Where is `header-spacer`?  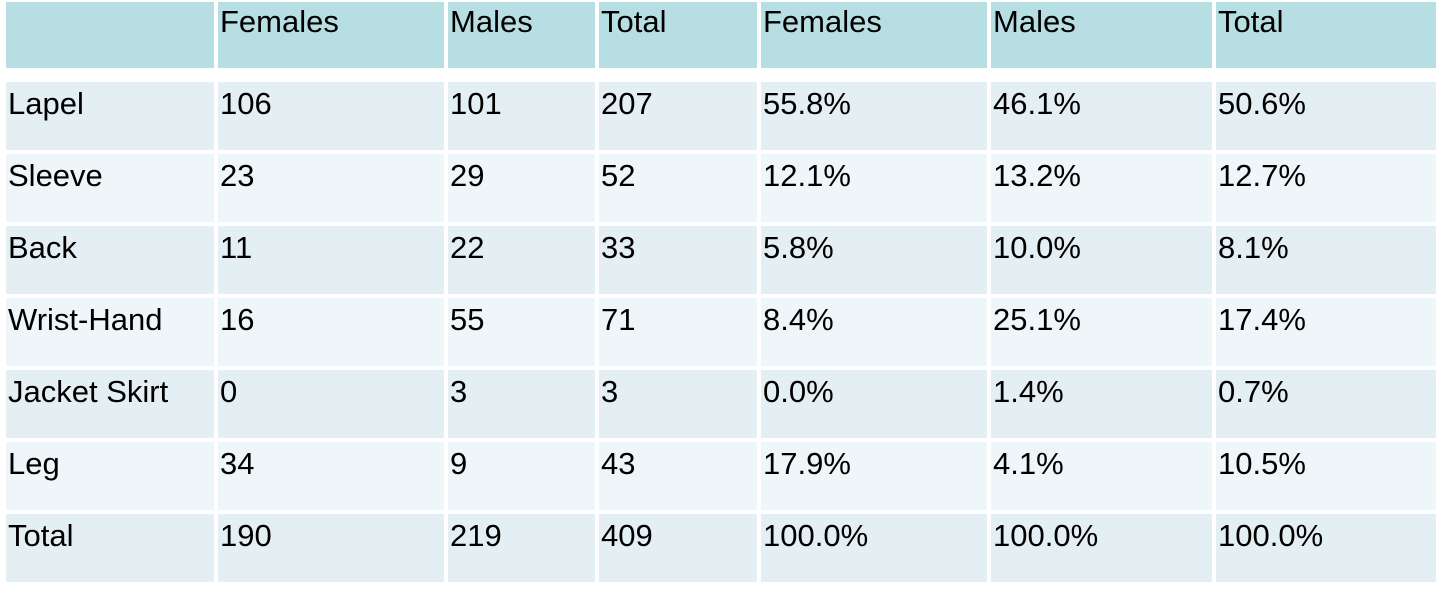
header-spacer is located at coordinates (721, 75).